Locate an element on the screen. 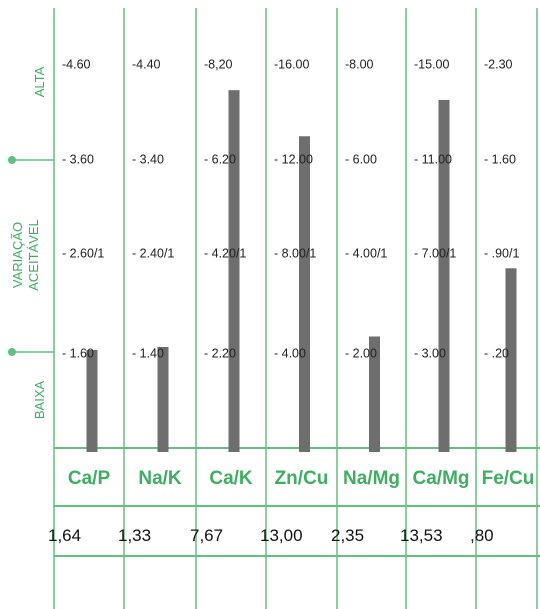 This screenshot has width=540, height=609. category-label: Ca/Mg is located at coordinates (441, 478).